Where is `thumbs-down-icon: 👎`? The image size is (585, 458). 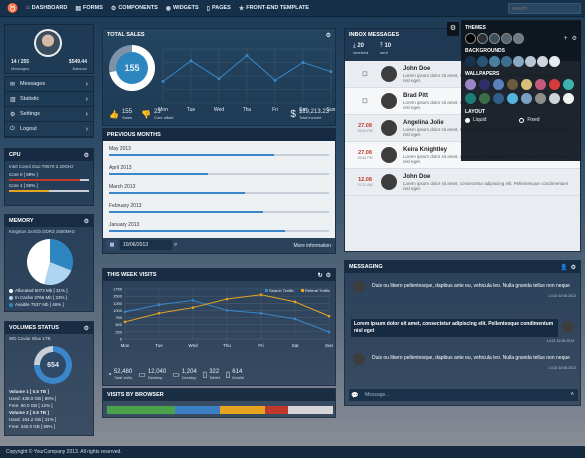 thumbs-down-icon: 👎 is located at coordinates (145, 114).